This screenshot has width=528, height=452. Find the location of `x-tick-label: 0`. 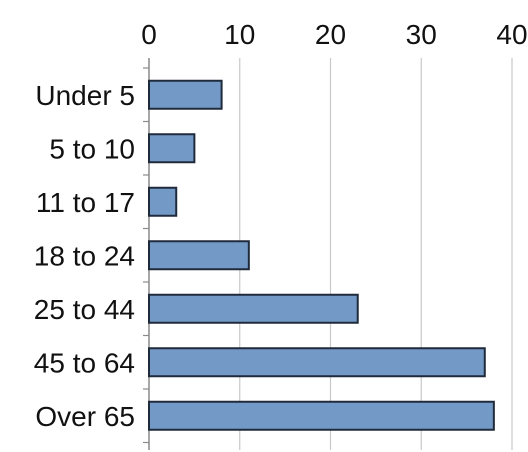

x-tick-label: 0 is located at coordinates (149, 34).